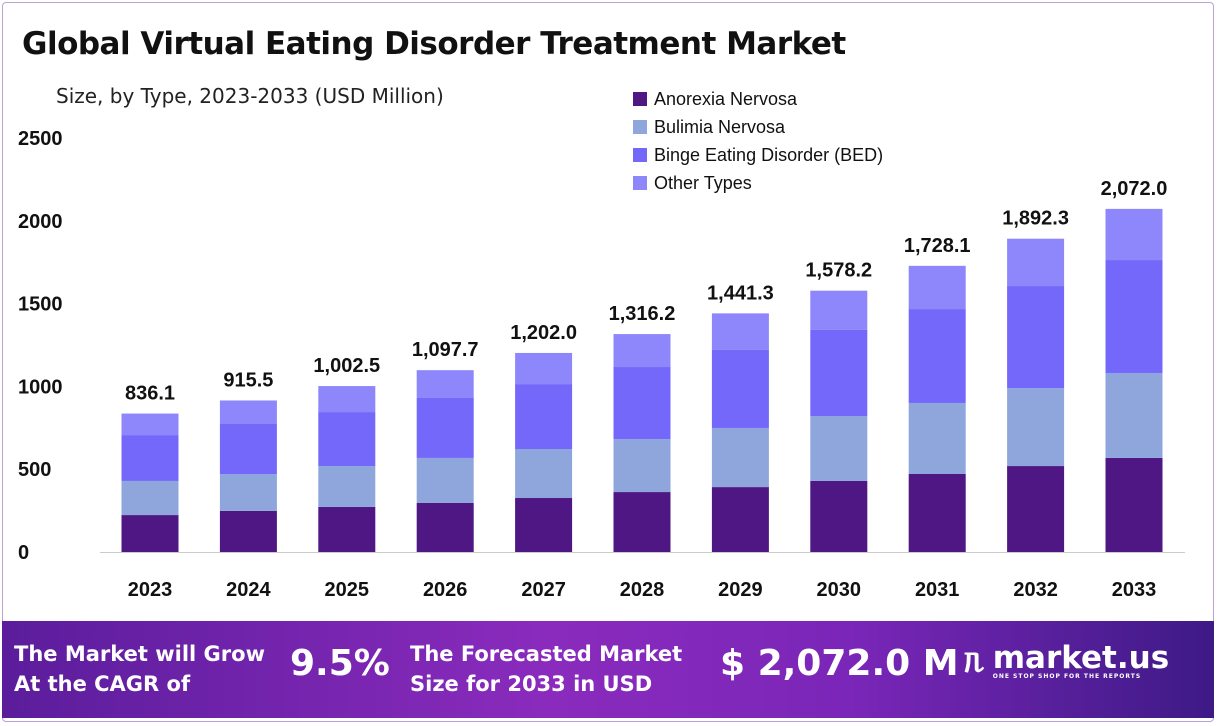  Describe the element at coordinates (720, 127) in the screenshot. I see `legend-label: Bulimia Nervosa` at that location.